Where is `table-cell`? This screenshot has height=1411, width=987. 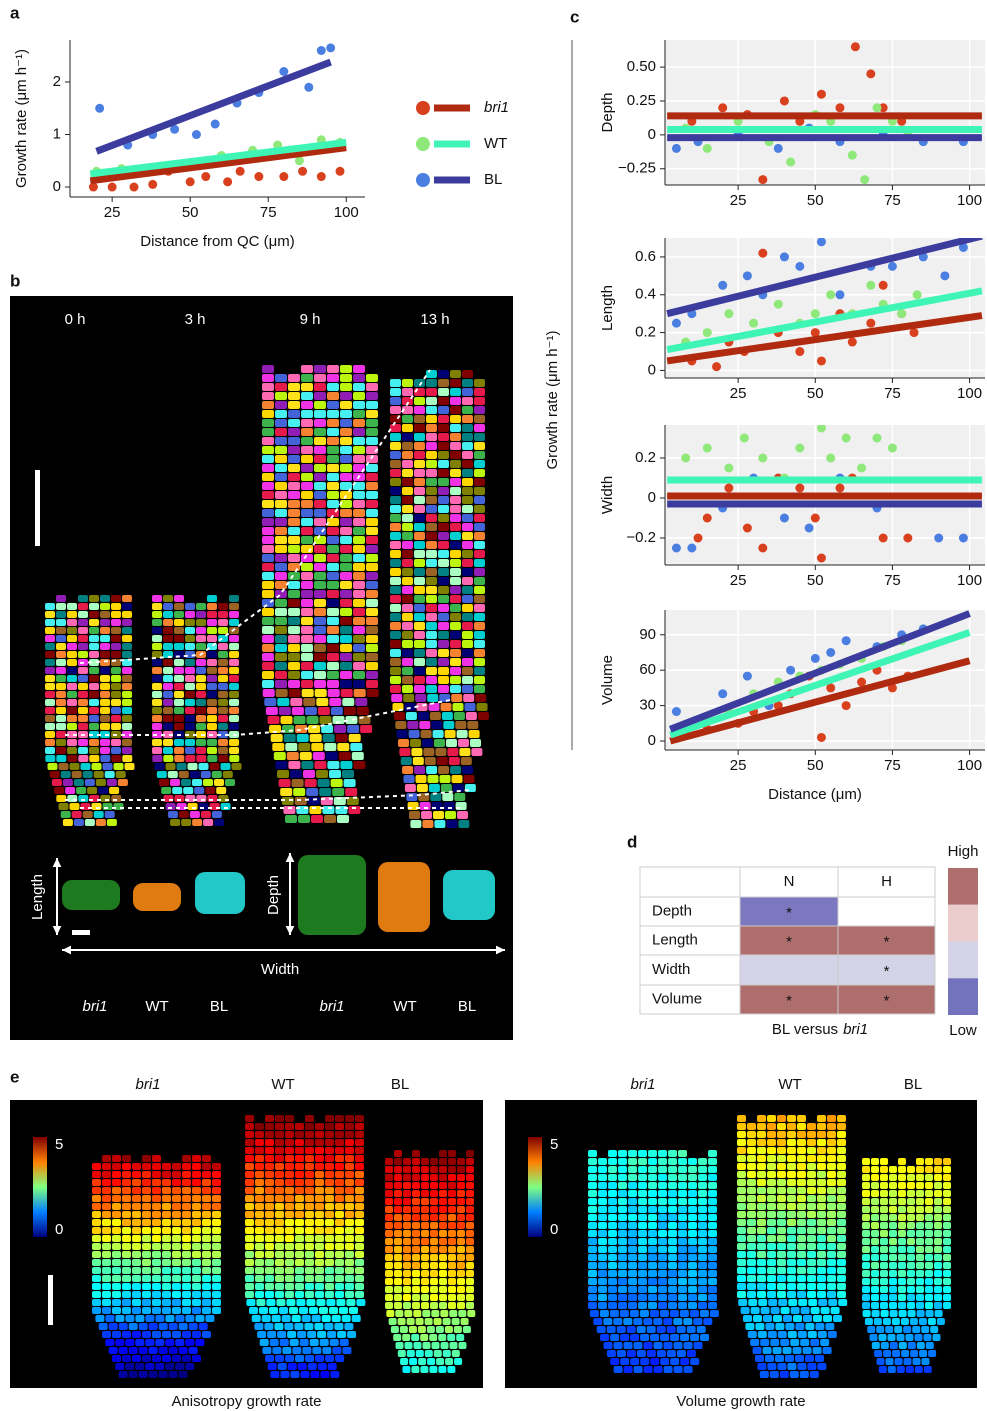 table-cell is located at coordinates (789, 970).